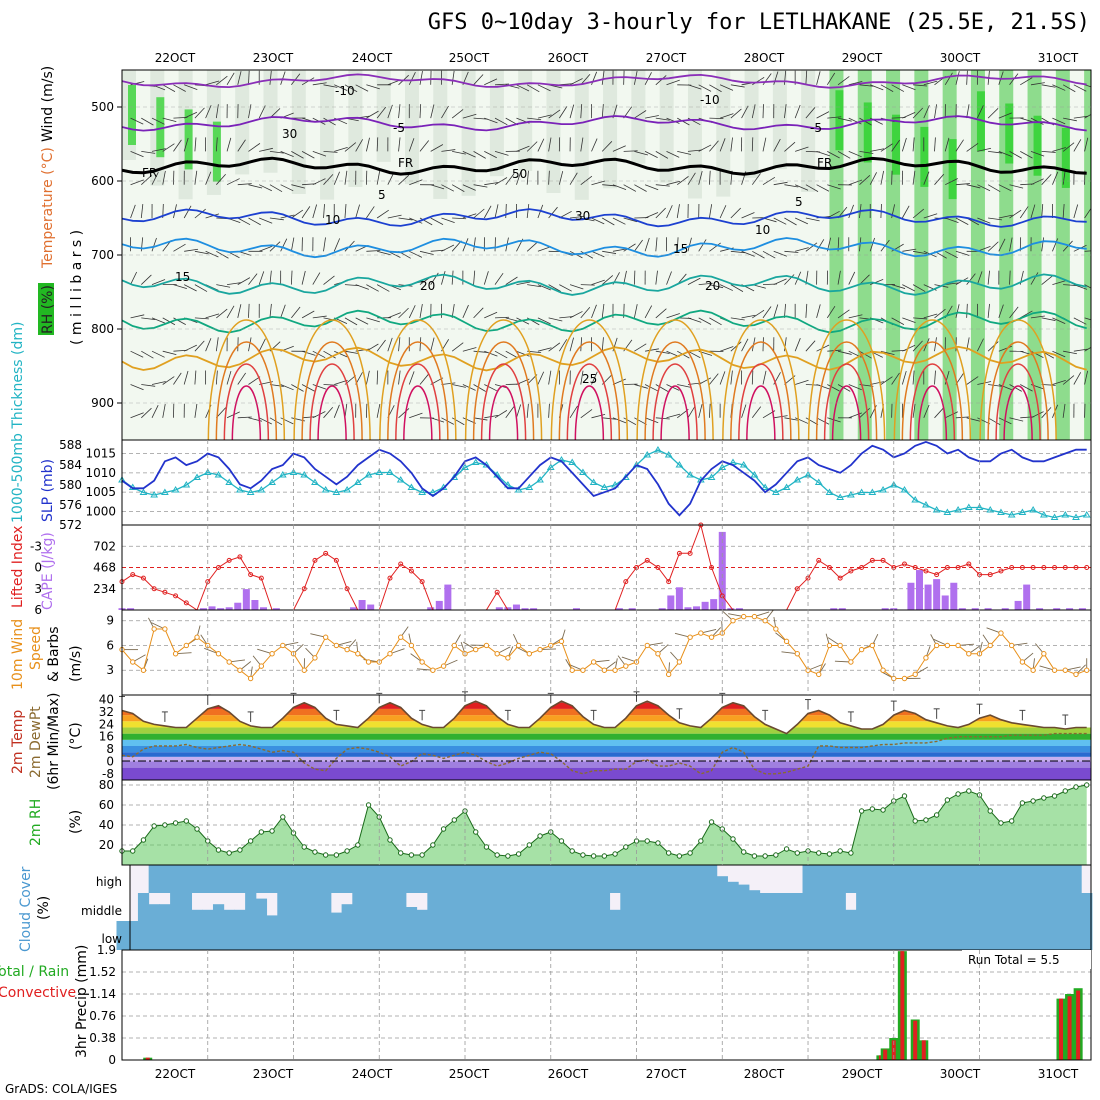  I want to click on date-label-bottom: 26OCT, so click(568, 1074).